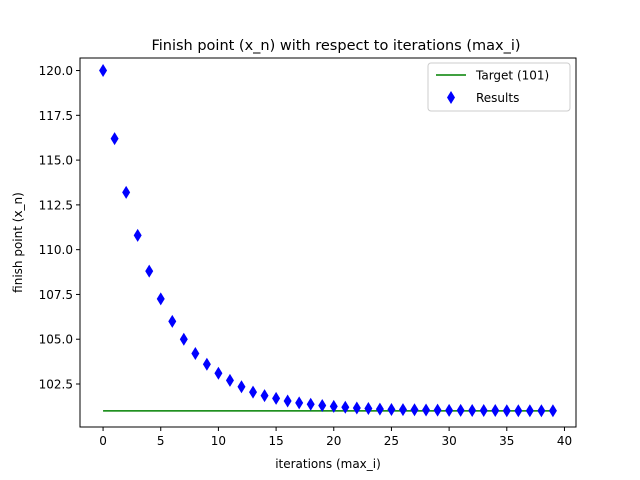 This screenshot has height=480, width=640. What do you see at coordinates (56, 250) in the screenshot?
I see `y-tick-label: 110.0` at bounding box center [56, 250].